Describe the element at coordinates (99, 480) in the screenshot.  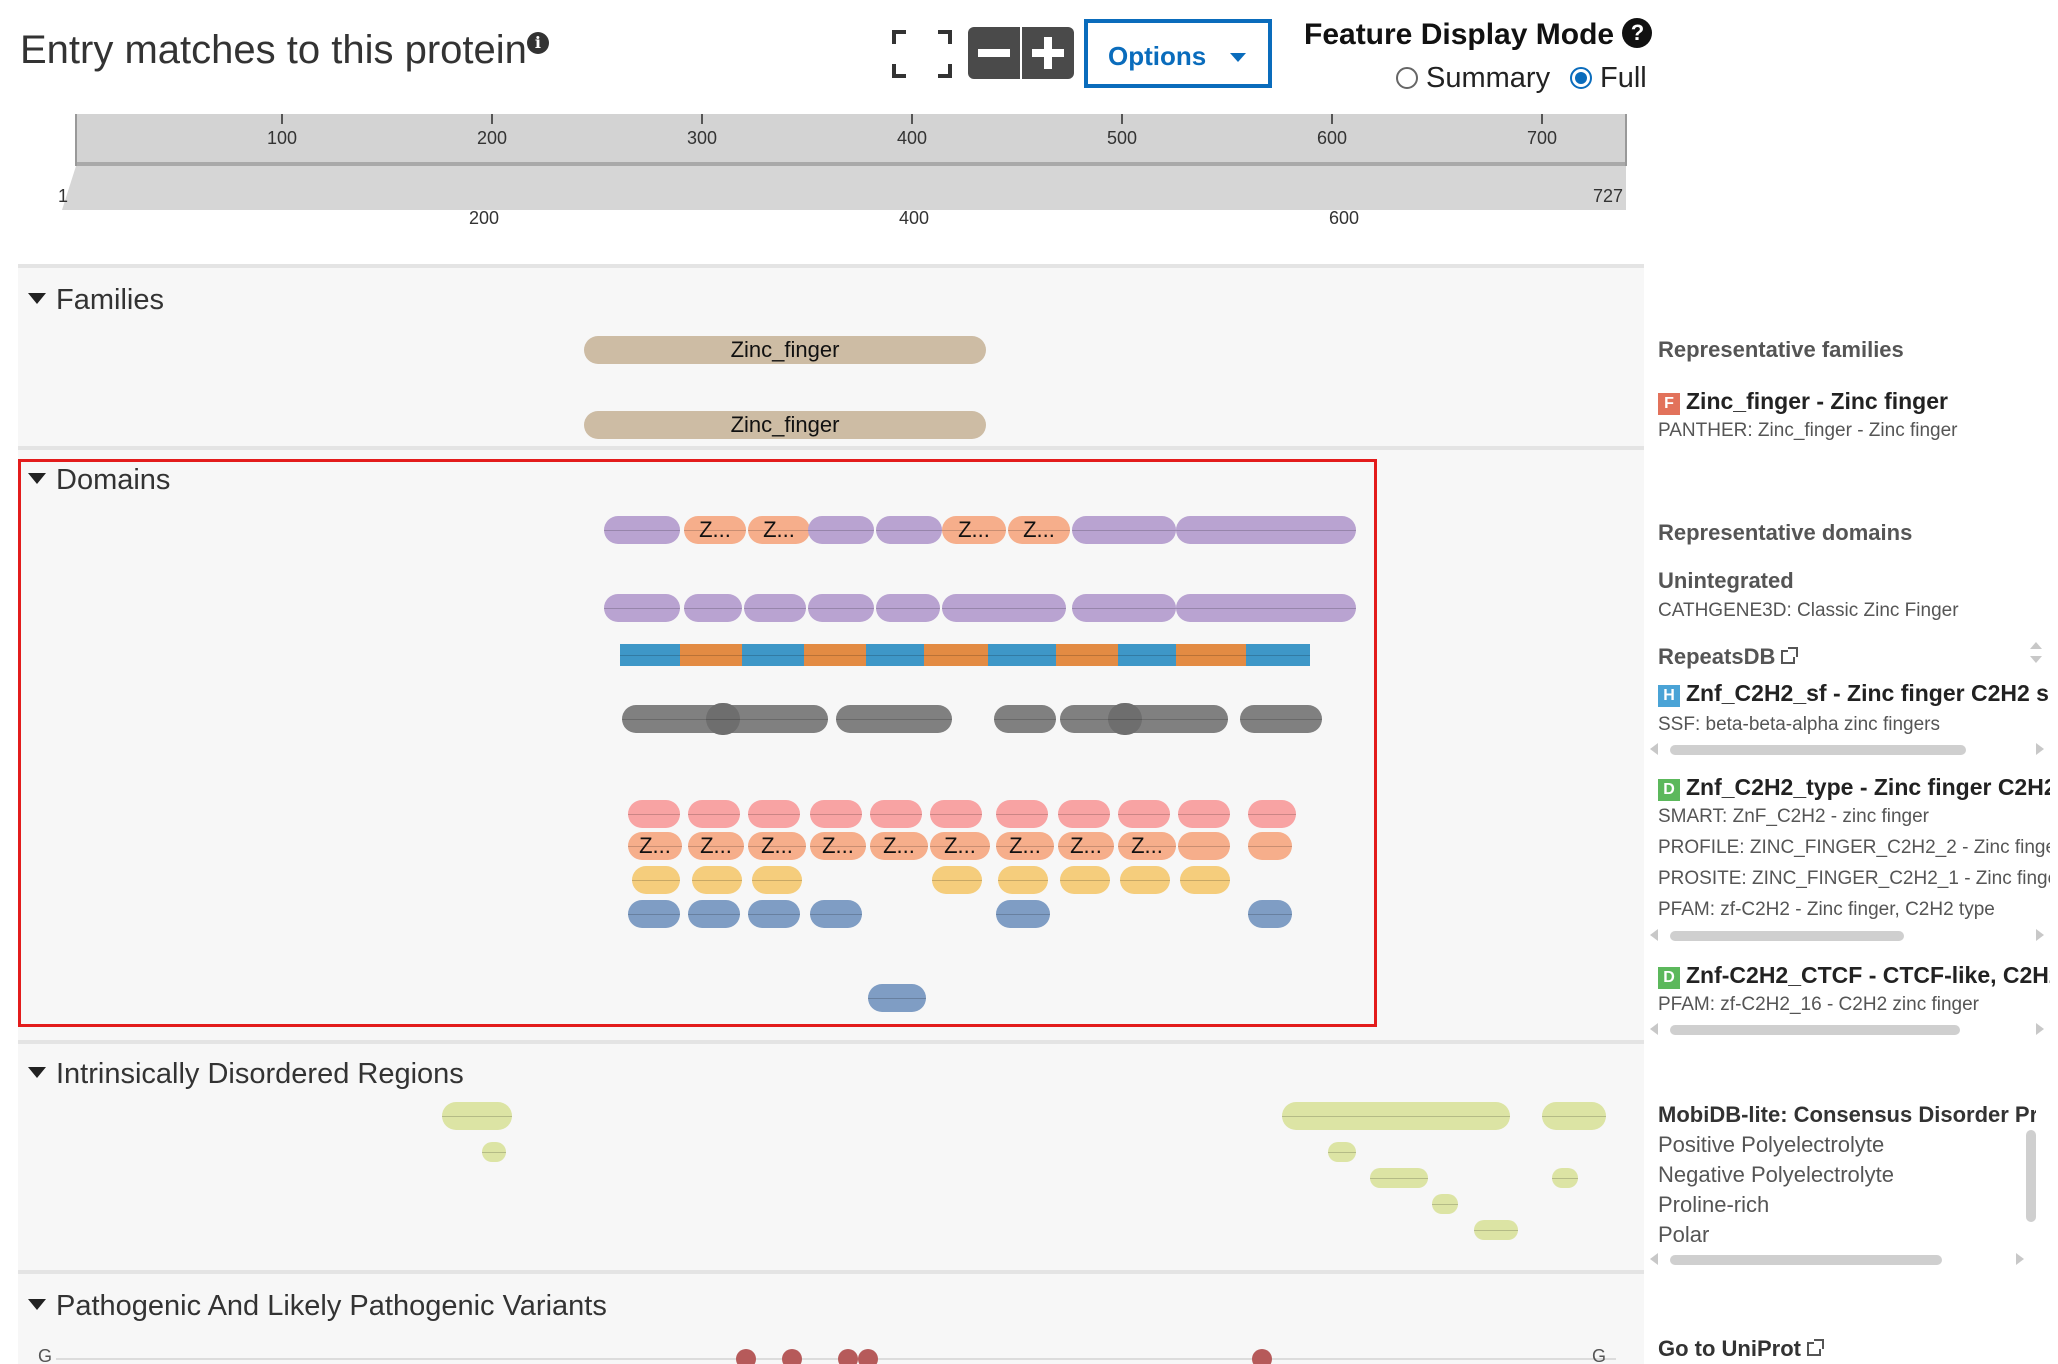
I see `domains-toggle: Domains` at that location.